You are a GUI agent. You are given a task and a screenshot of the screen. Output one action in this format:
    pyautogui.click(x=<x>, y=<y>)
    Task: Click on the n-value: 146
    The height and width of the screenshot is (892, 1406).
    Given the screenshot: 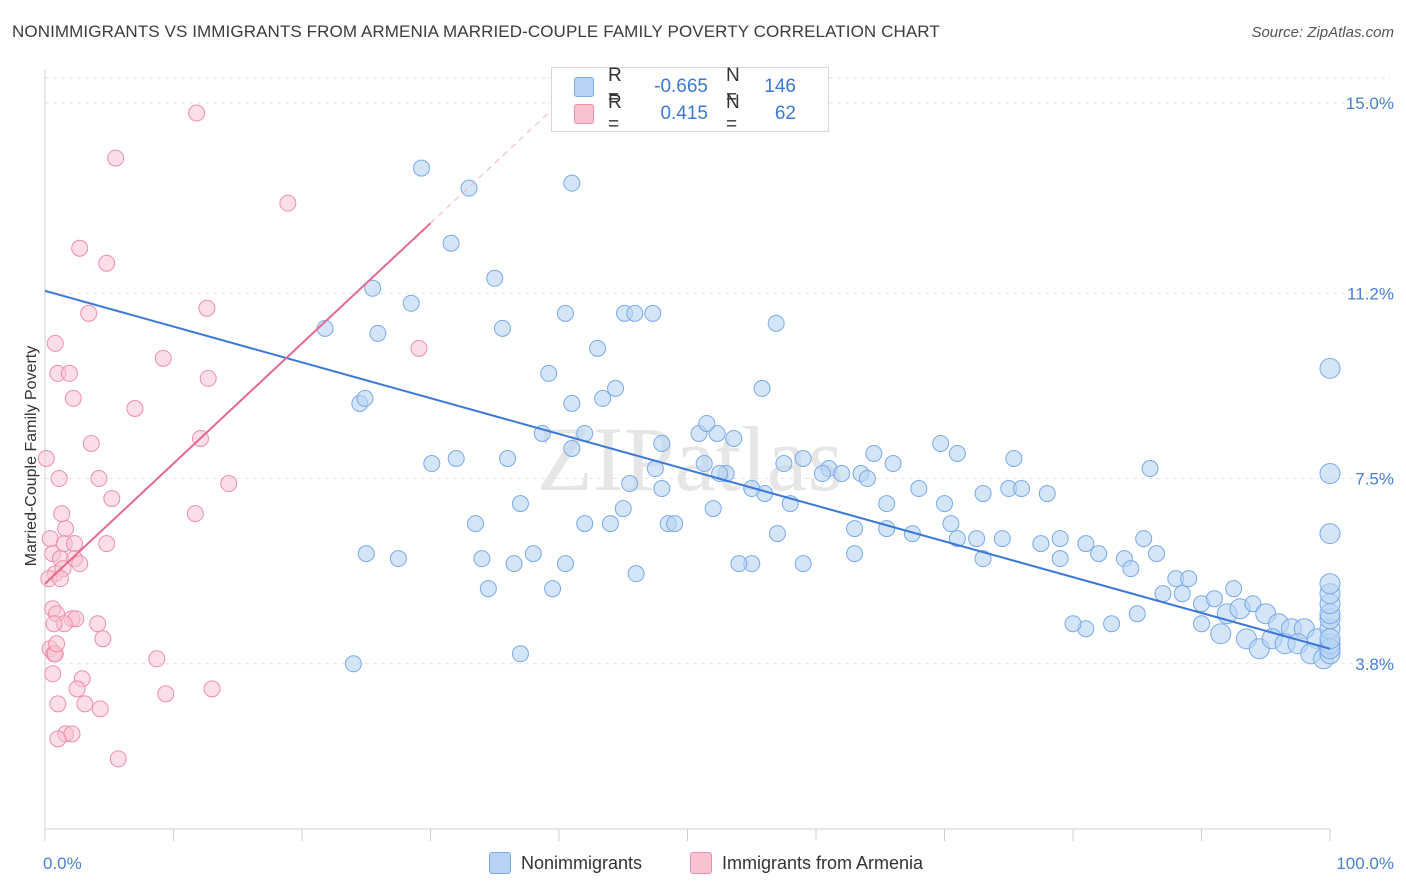 What is the action you would take?
    pyautogui.click(x=780, y=86)
    